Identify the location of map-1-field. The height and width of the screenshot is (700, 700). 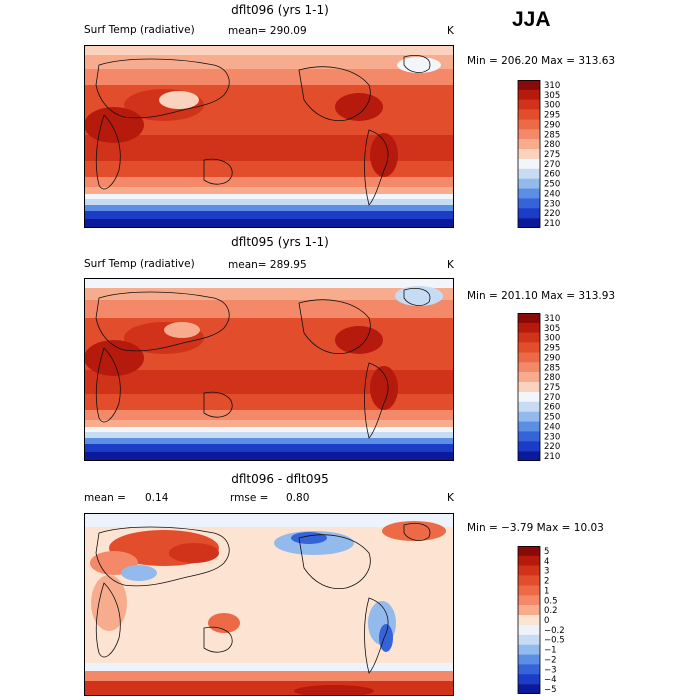
(269, 136).